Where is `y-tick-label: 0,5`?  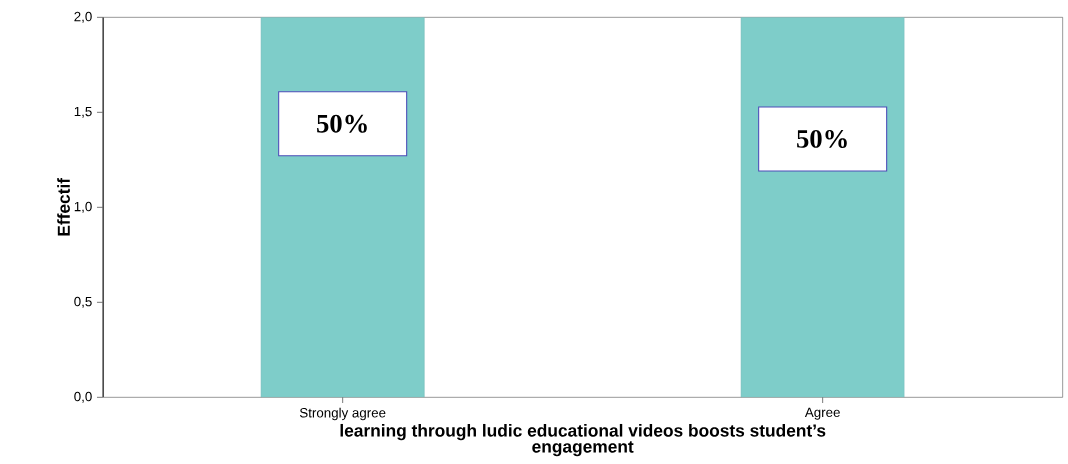 y-tick-label: 0,5 is located at coordinates (83, 302).